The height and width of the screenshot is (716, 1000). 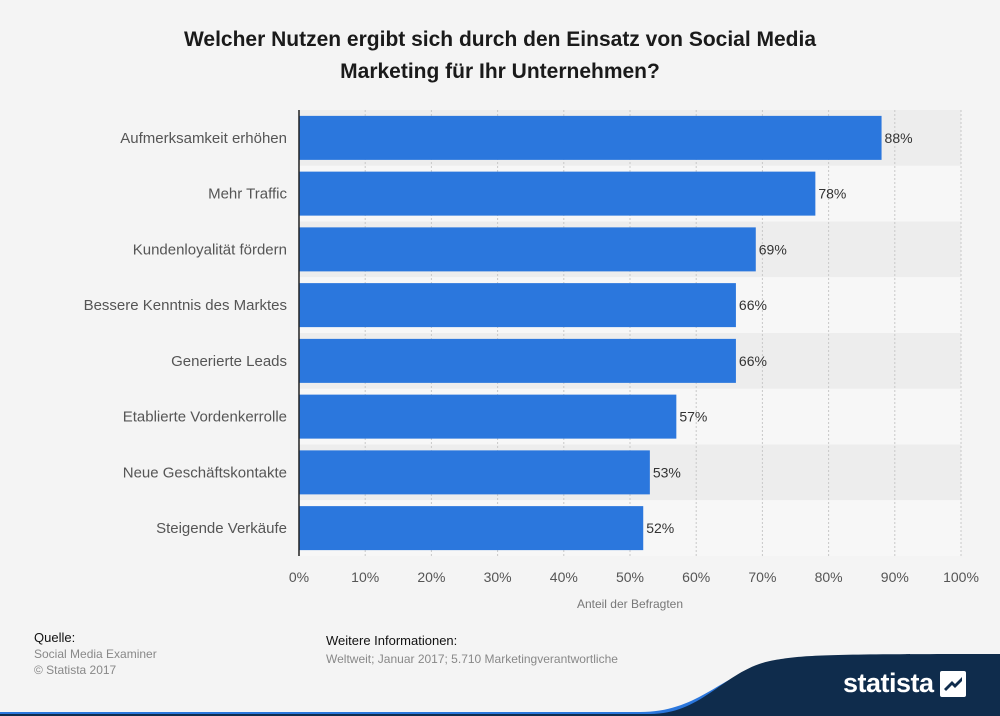 What do you see at coordinates (832, 194) in the screenshot?
I see `bar-value-label: 78%` at bounding box center [832, 194].